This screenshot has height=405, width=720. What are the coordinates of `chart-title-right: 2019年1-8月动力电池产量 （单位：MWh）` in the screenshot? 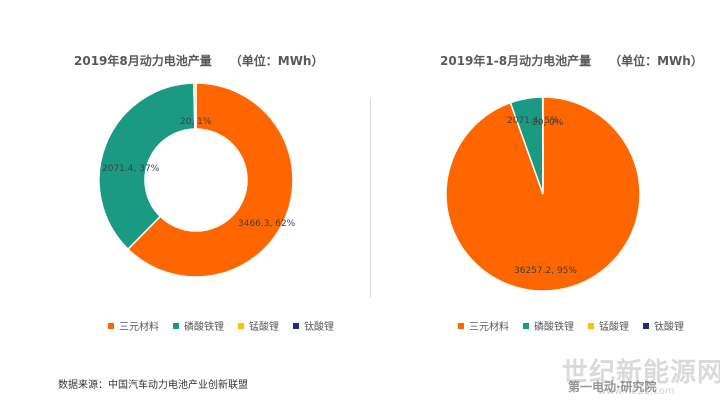 It's located at (571, 60).